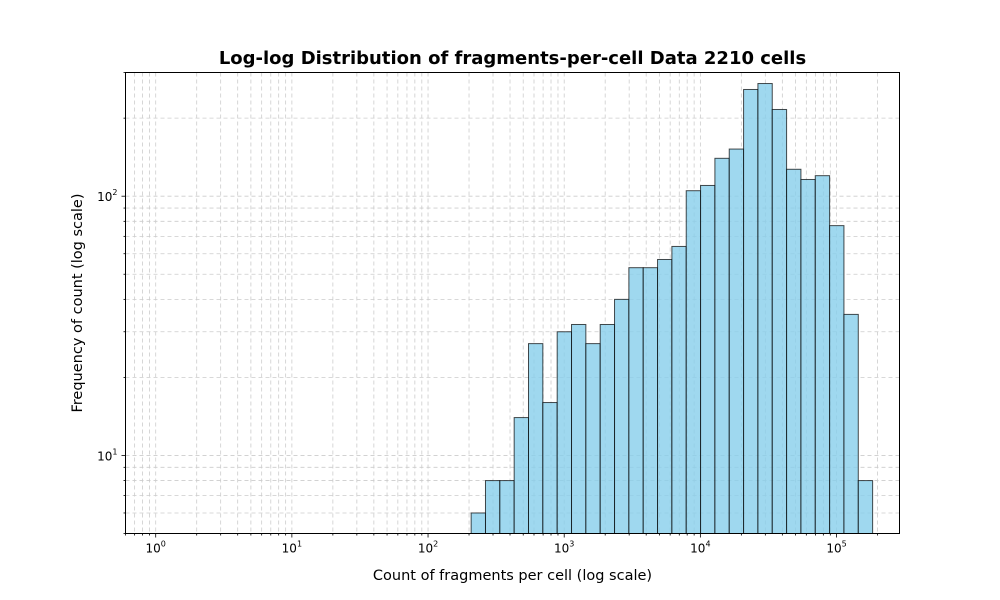 The image size is (1000, 600). Describe the element at coordinates (836, 548) in the screenshot. I see `x-tick-label: 10⁵` at that location.